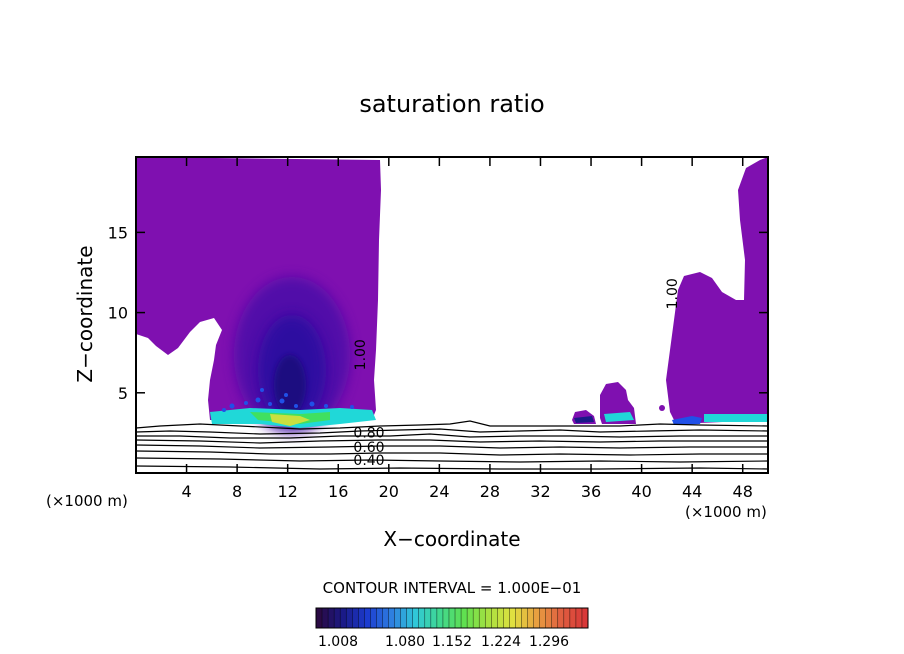 The image size is (904, 654). Describe the element at coordinates (641, 491) in the screenshot. I see `x-tick-label: 40` at that location.